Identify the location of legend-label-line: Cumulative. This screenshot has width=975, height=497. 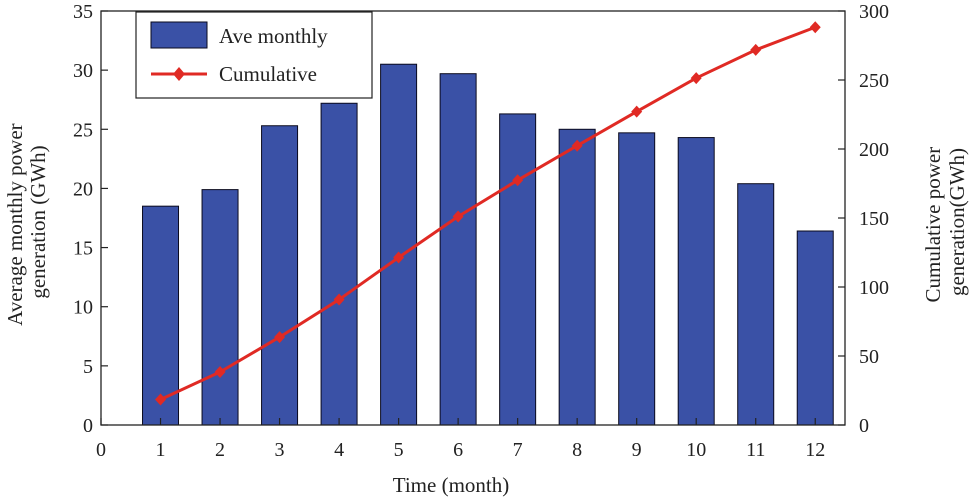
(268, 74).